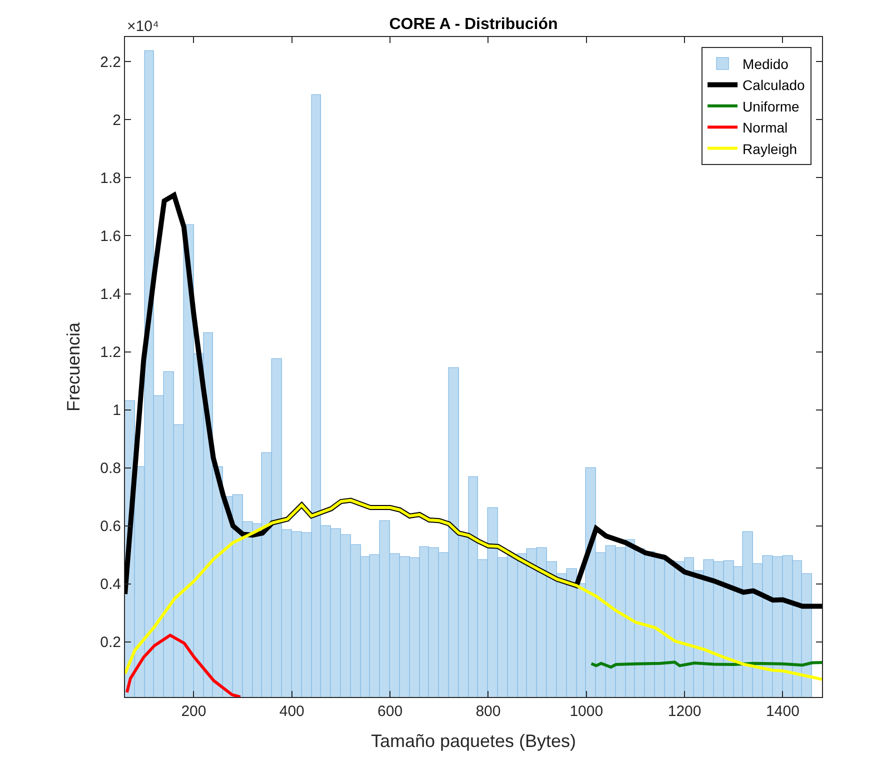  I want to click on y-tick-label: 1.4, so click(110, 294).